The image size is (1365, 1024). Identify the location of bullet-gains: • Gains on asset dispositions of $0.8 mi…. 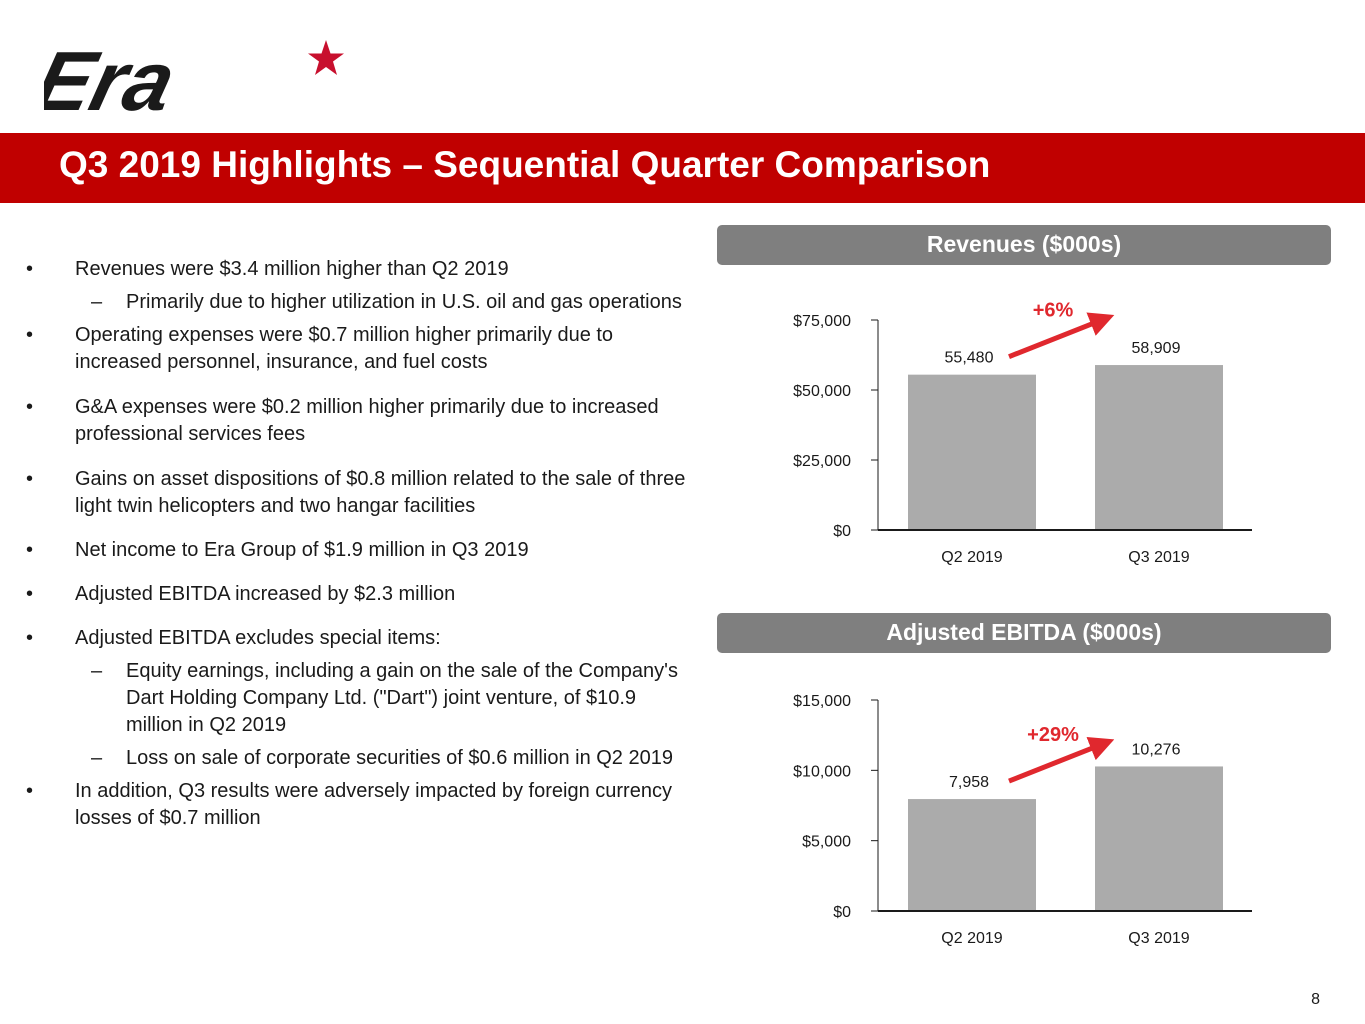
(356, 493).